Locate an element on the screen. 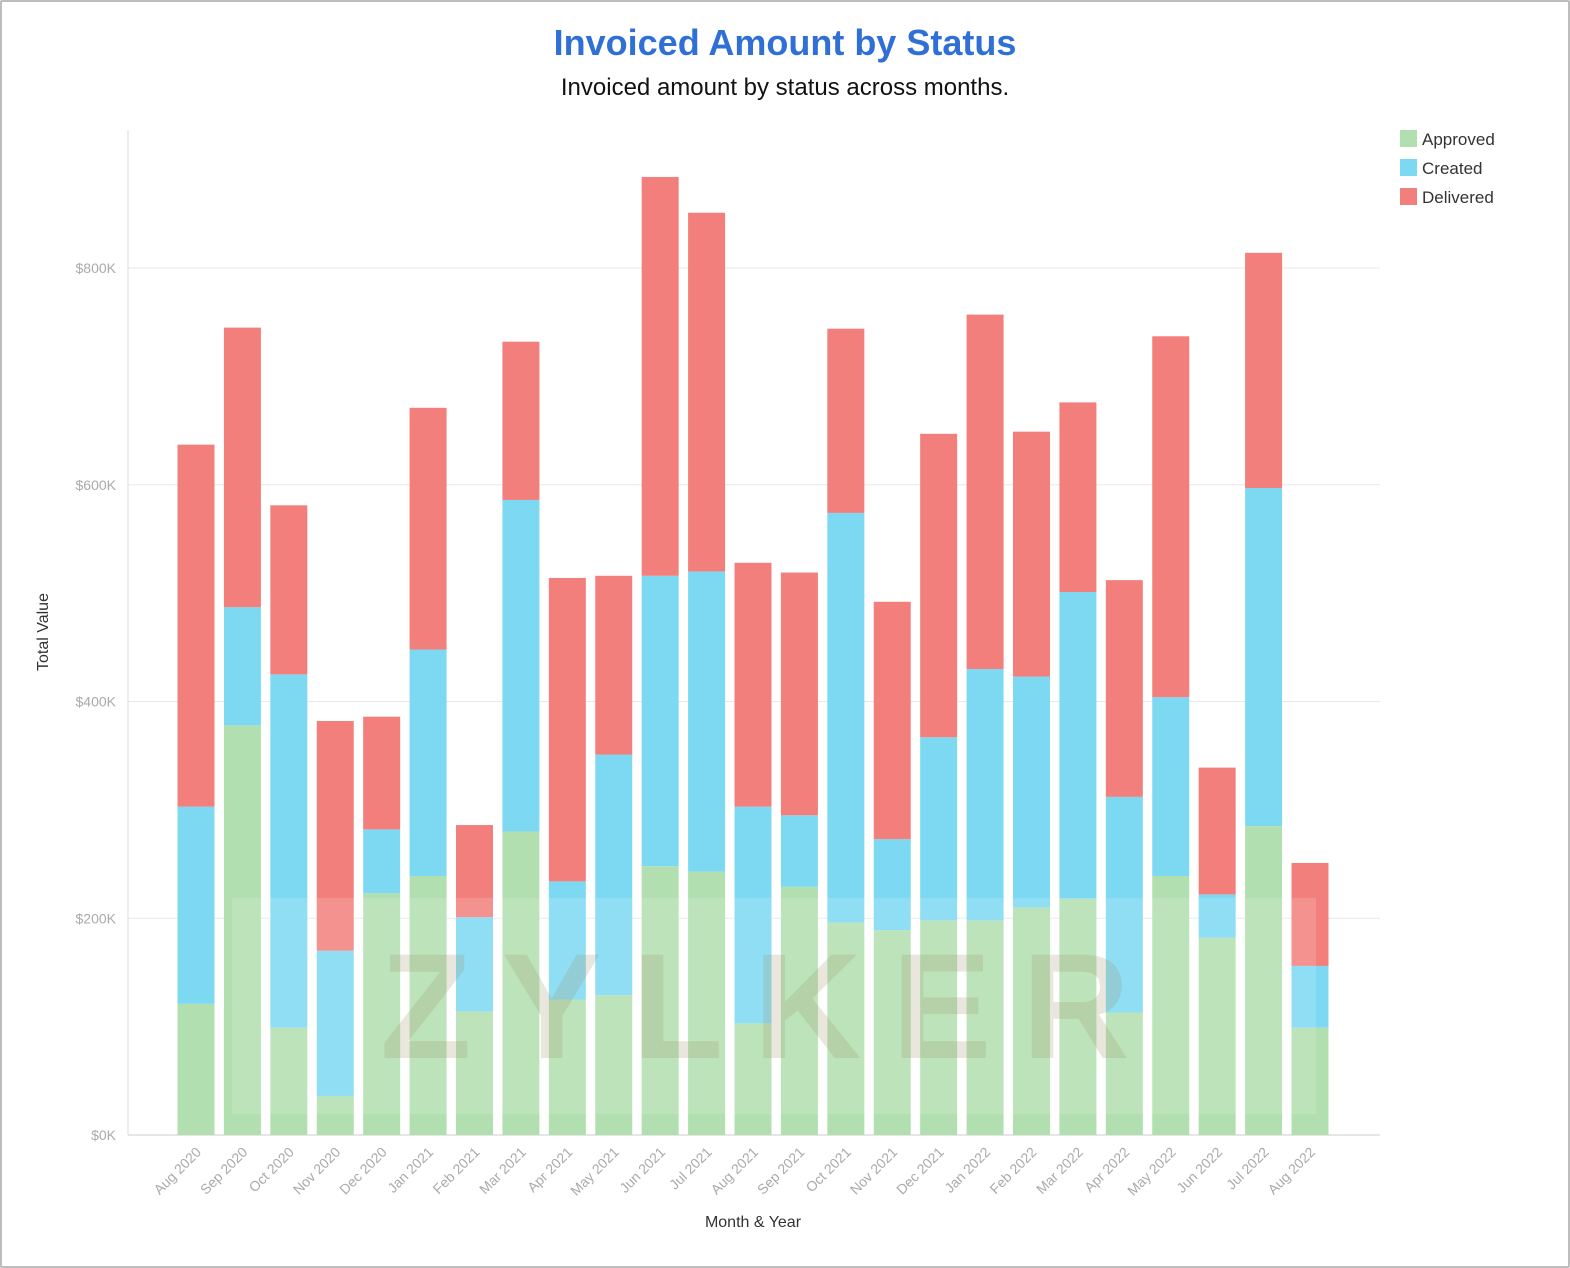 The width and height of the screenshot is (1570, 1268). y-tick-label: $200K is located at coordinates (96, 918).